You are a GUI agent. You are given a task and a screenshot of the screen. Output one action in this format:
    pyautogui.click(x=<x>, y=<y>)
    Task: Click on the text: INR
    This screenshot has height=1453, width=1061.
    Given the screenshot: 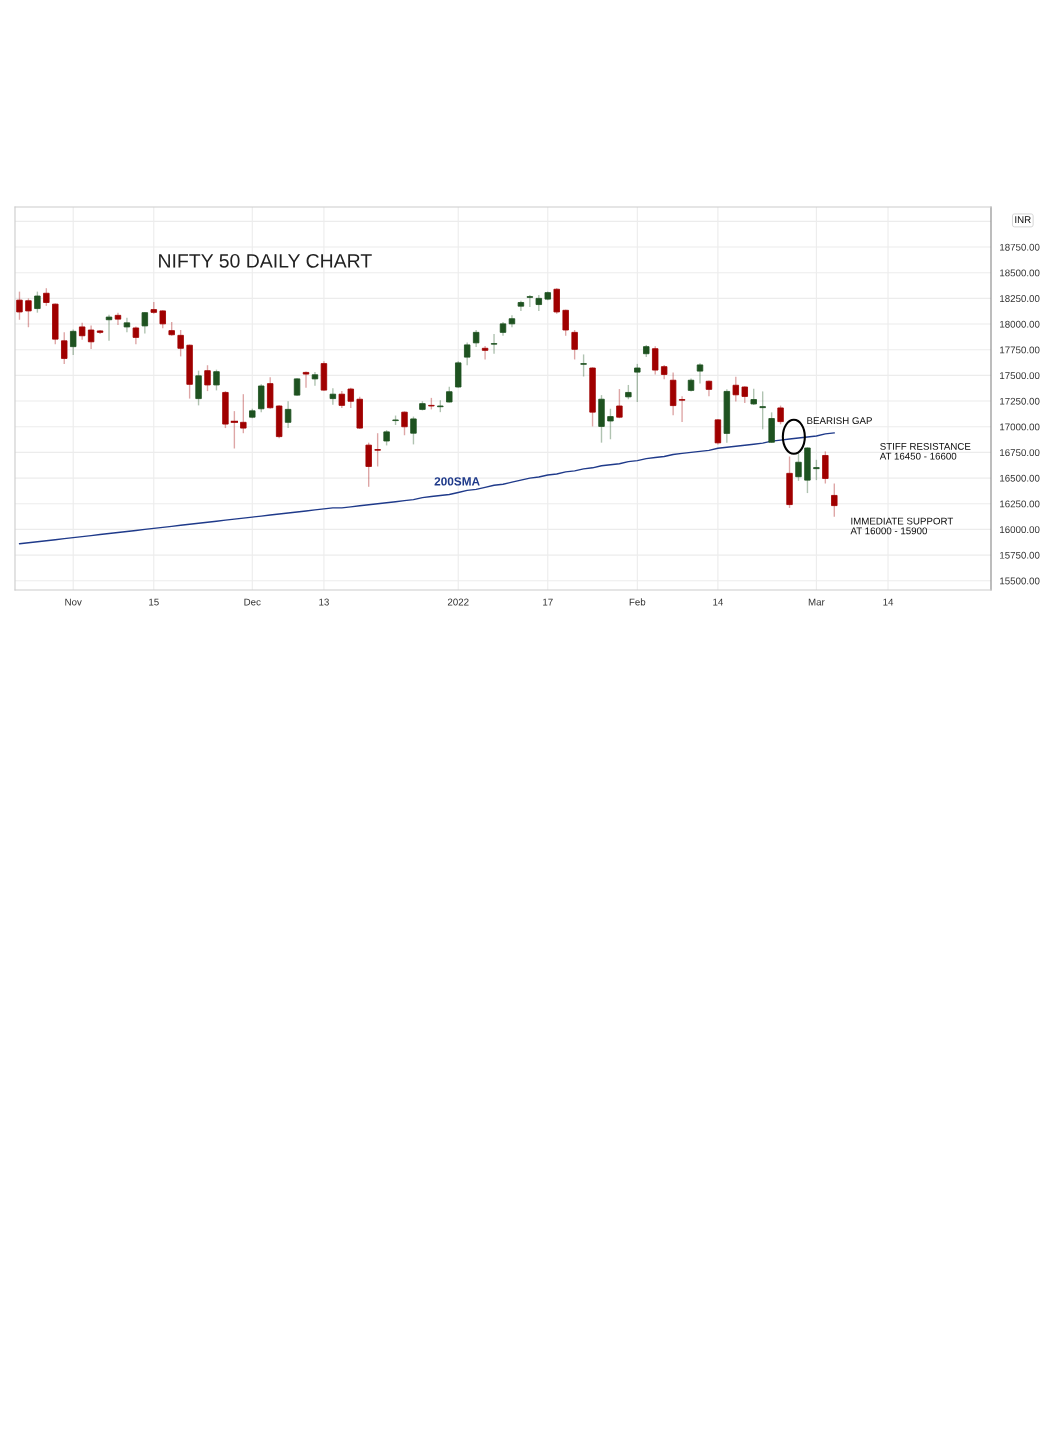 What is the action you would take?
    pyautogui.click(x=1023, y=219)
    